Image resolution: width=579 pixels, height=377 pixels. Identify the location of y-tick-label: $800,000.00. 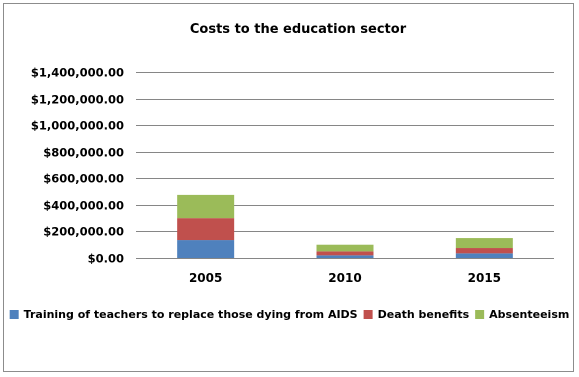
(83, 153).